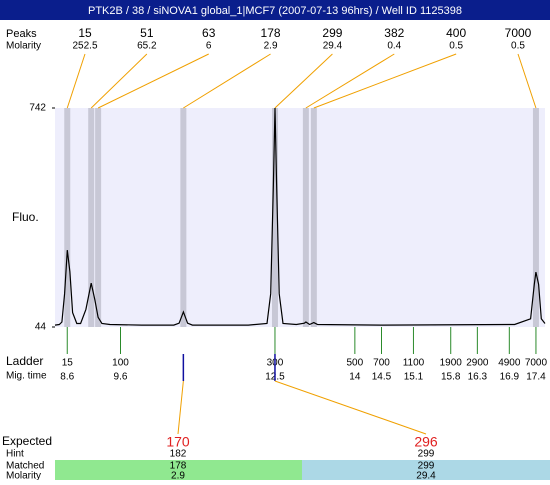  Describe the element at coordinates (25, 217) in the screenshot. I see `y-axis-label: Fluo.` at that location.